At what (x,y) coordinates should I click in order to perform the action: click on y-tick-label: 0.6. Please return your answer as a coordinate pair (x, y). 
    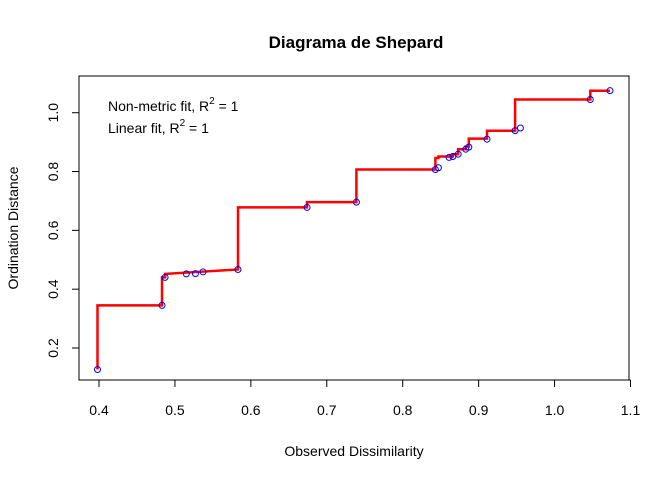
    Looking at the image, I should click on (53, 230).